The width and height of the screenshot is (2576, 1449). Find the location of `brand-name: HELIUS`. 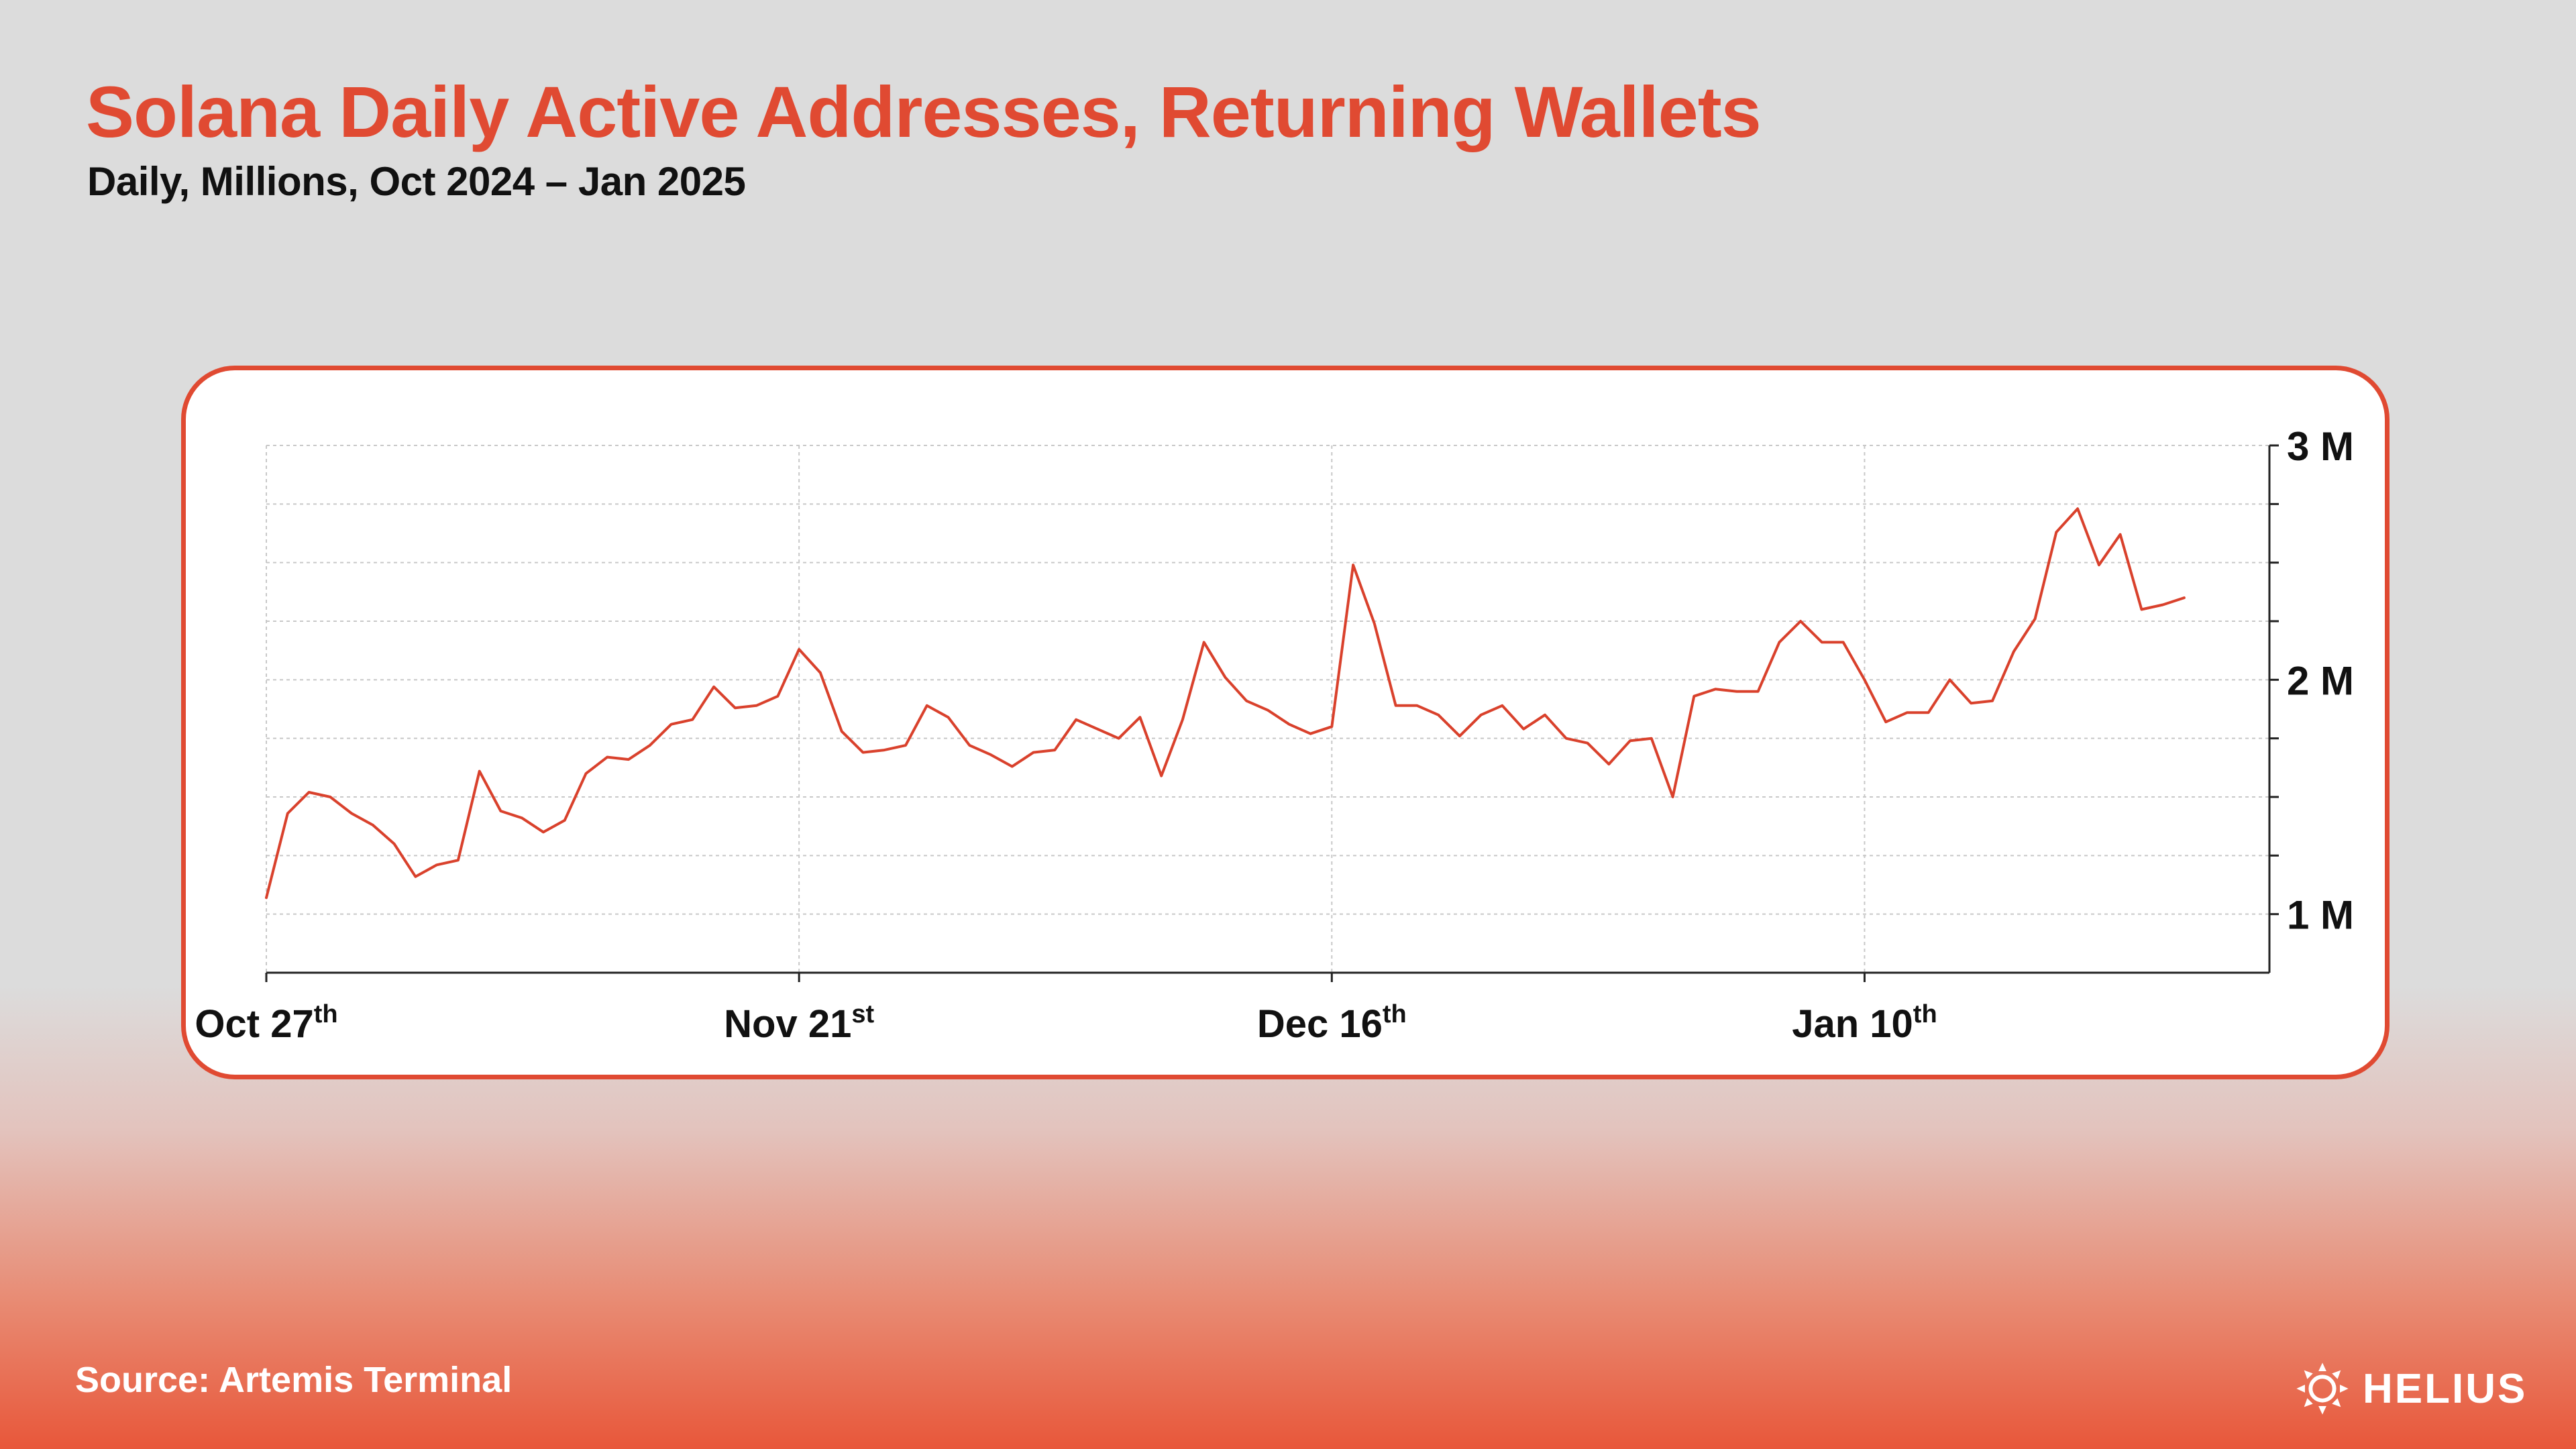

brand-name: HELIUS is located at coordinates (2445, 1388).